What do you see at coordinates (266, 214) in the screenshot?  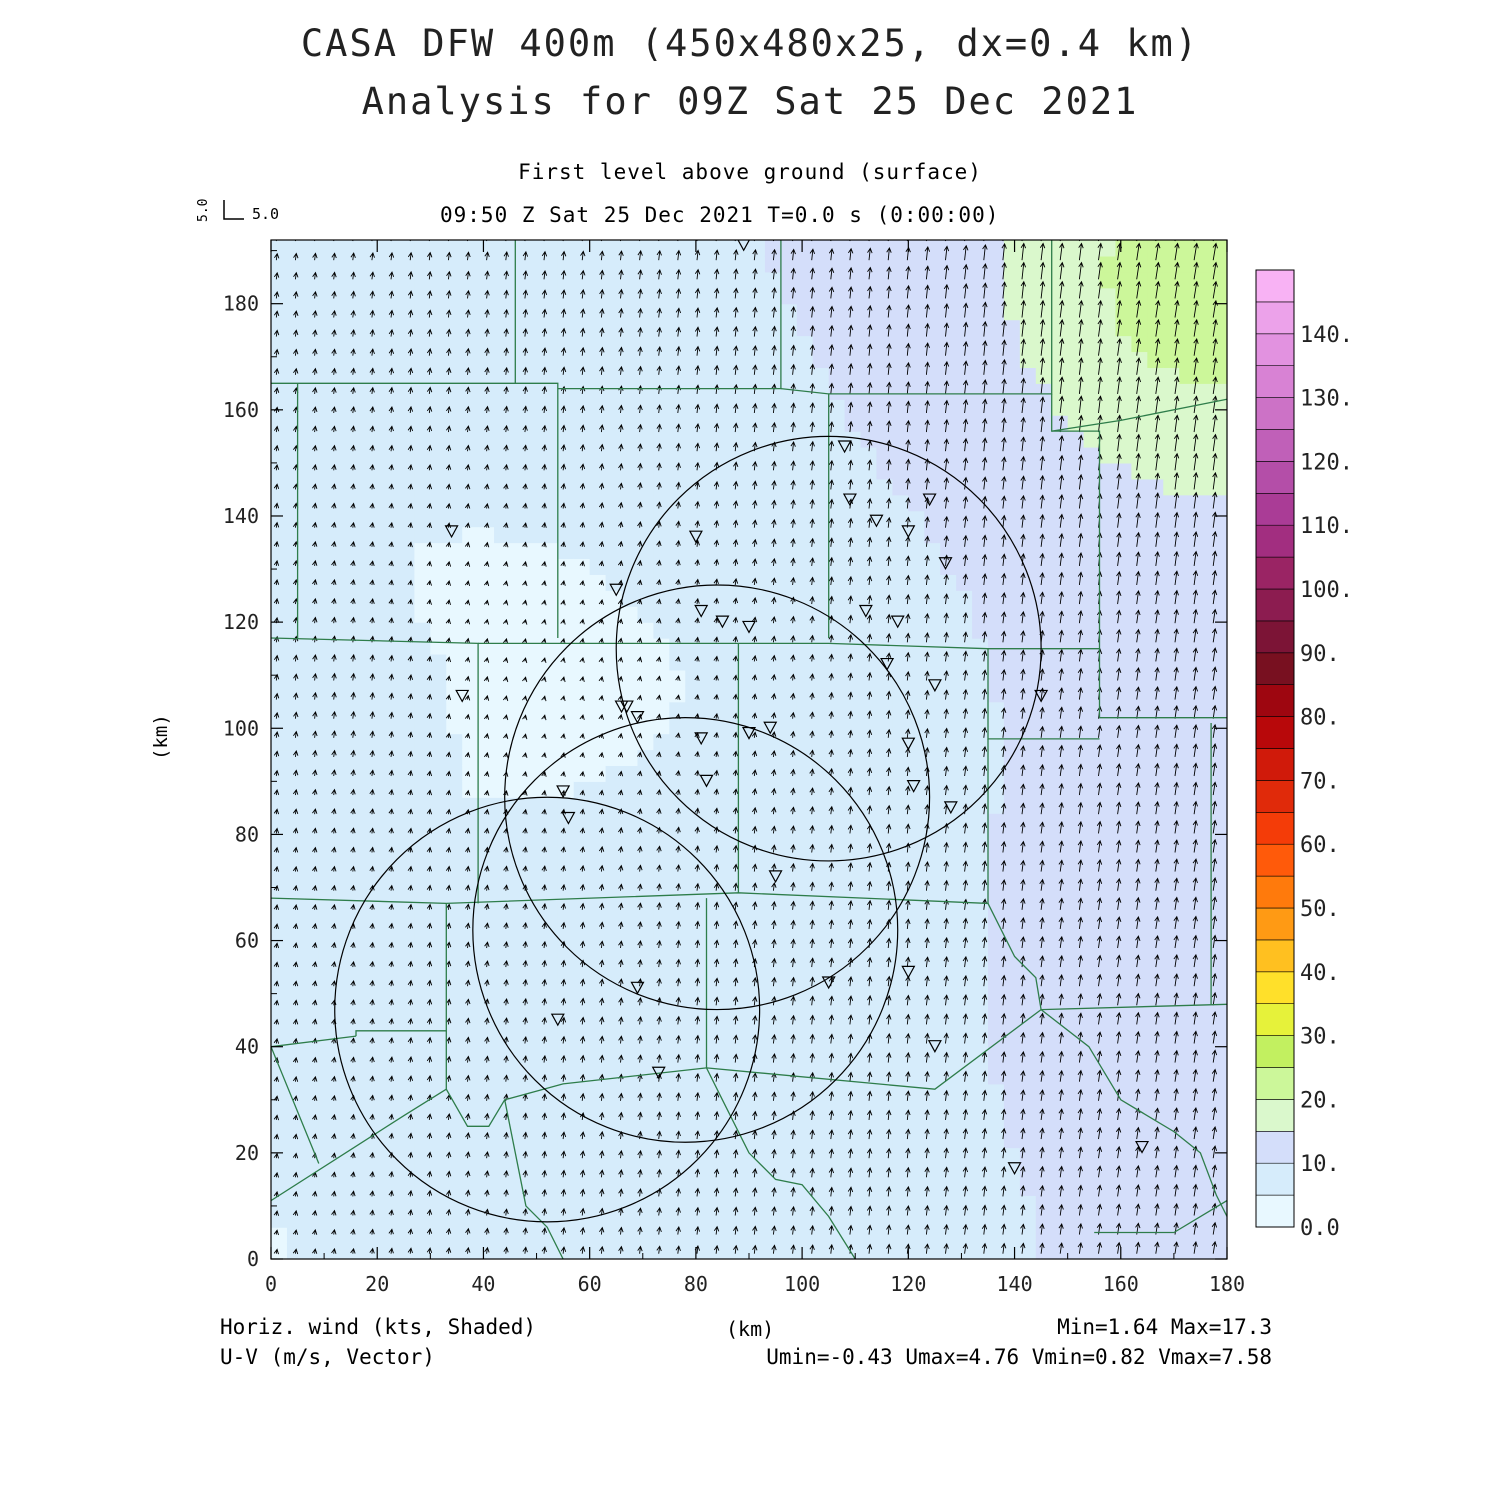 I see `vector-reference-u-label: 5.0` at bounding box center [266, 214].